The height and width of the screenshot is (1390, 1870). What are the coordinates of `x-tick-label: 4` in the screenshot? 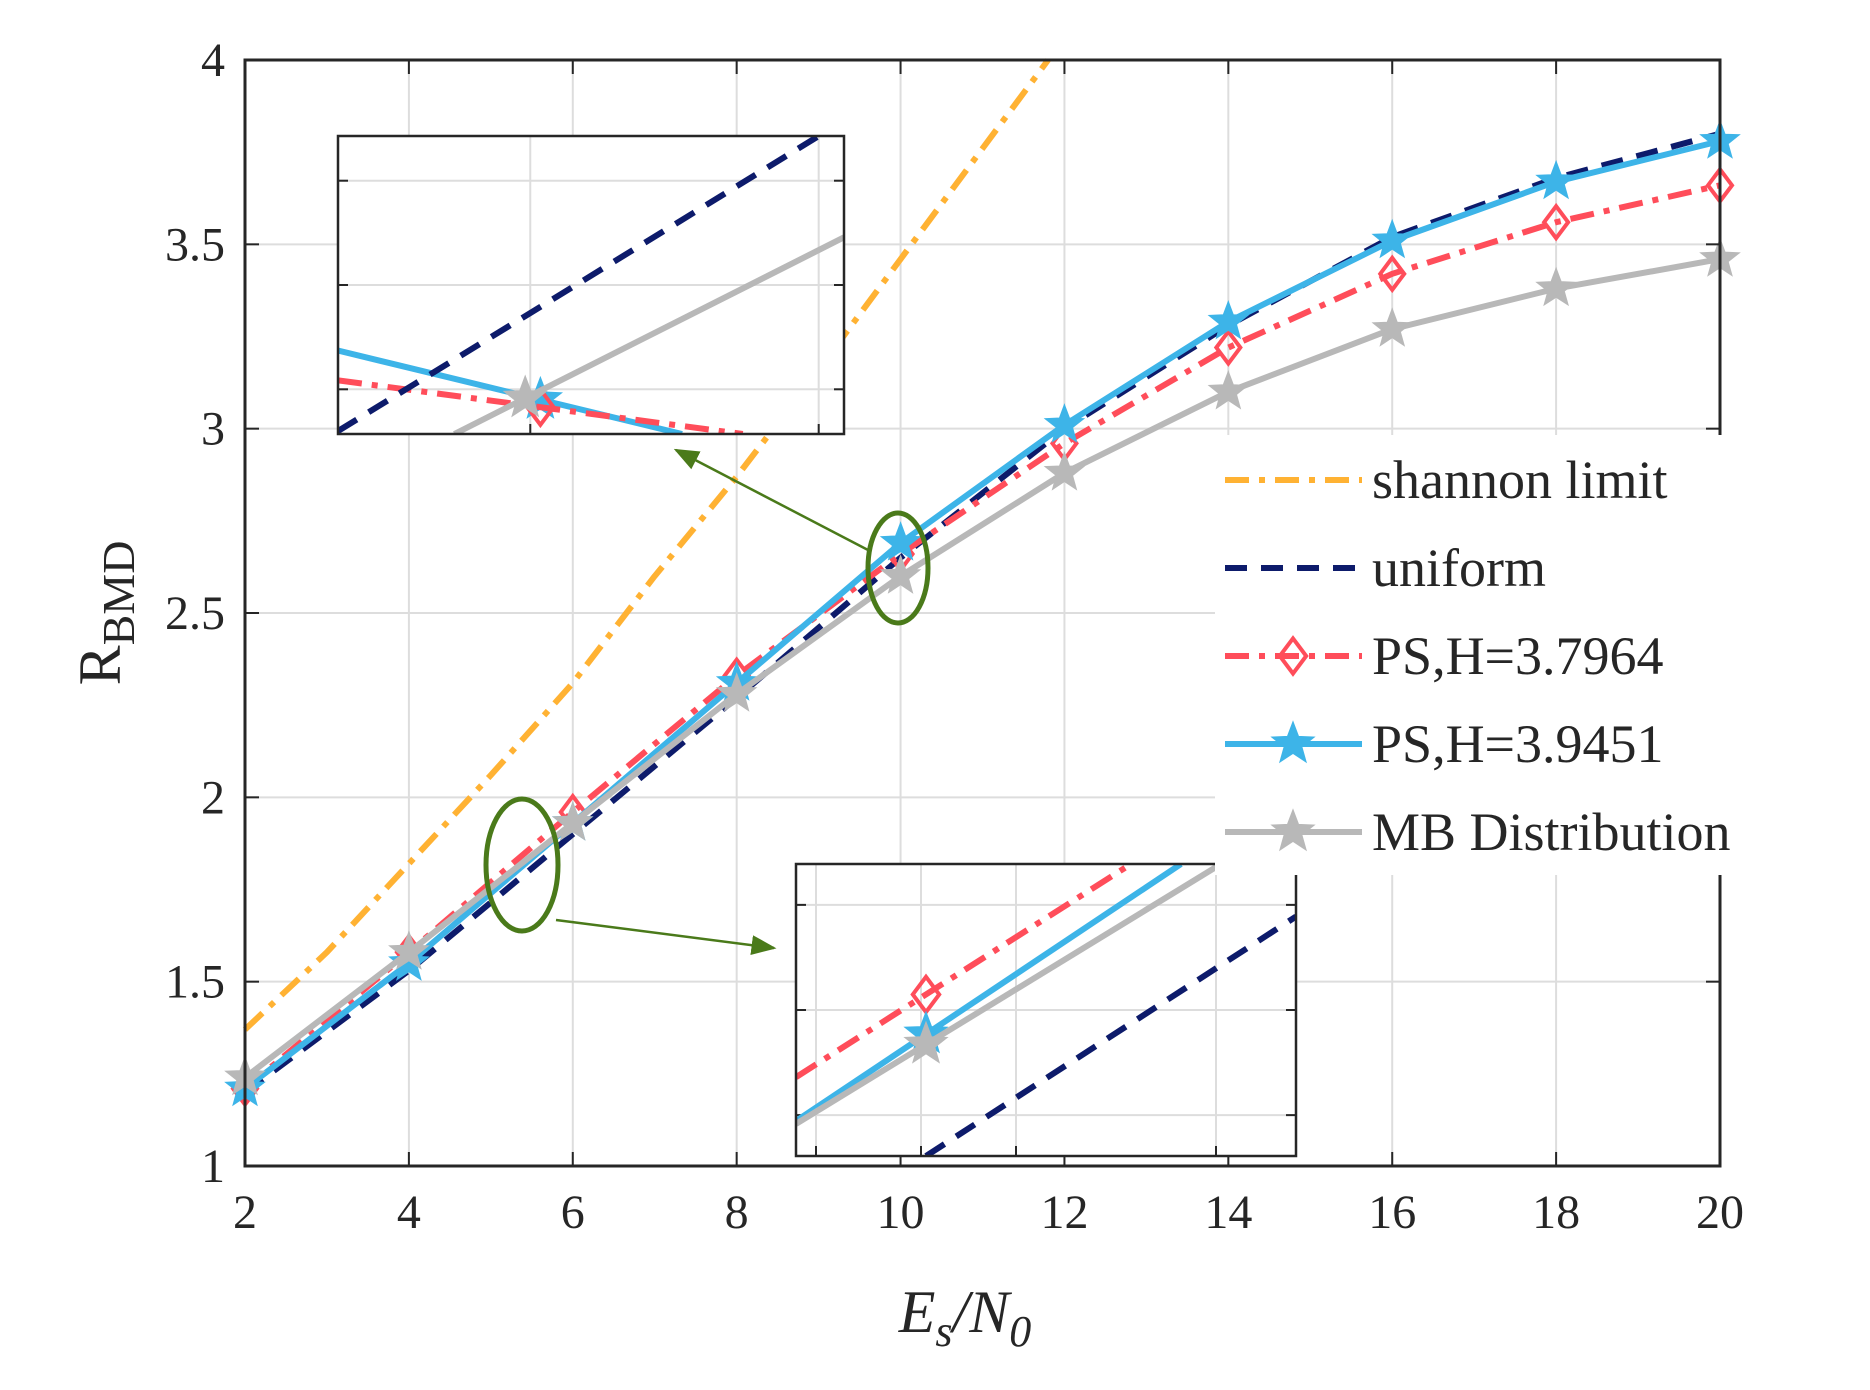 It's located at (409, 1212).